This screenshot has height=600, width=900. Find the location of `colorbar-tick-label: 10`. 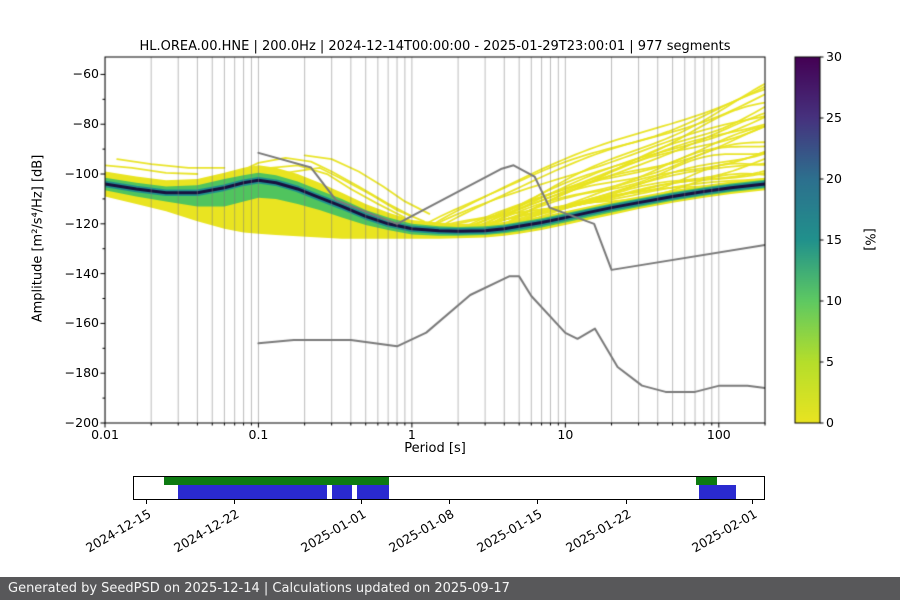

colorbar-tick-label: 10 is located at coordinates (834, 300).